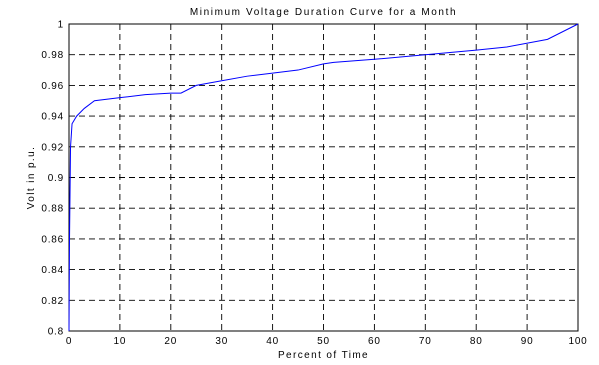 The height and width of the screenshot is (365, 599). What do you see at coordinates (476, 341) in the screenshot?
I see `x-tick-label: 80` at bounding box center [476, 341].